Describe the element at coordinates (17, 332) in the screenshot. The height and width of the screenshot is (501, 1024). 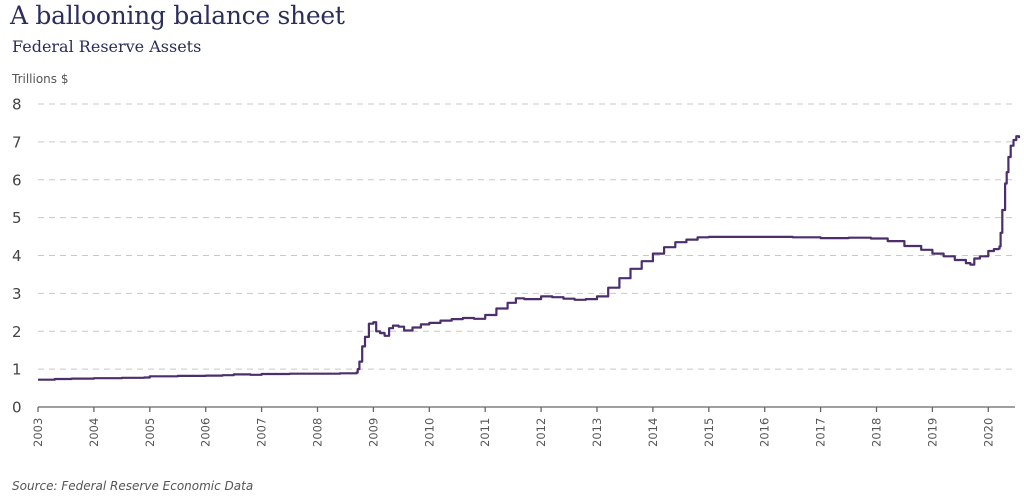
I see `y-tick-label: 2` at that location.